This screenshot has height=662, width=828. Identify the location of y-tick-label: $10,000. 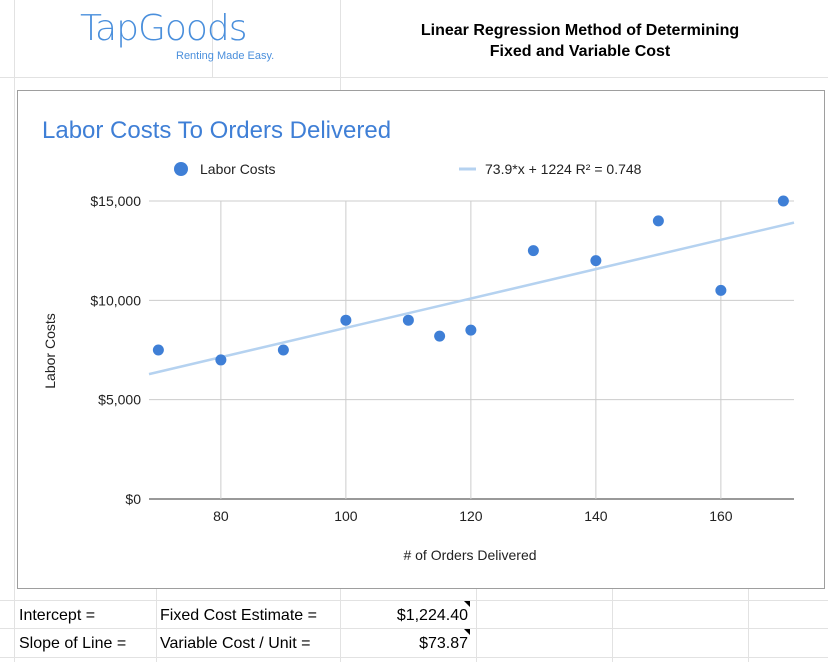
(115, 300).